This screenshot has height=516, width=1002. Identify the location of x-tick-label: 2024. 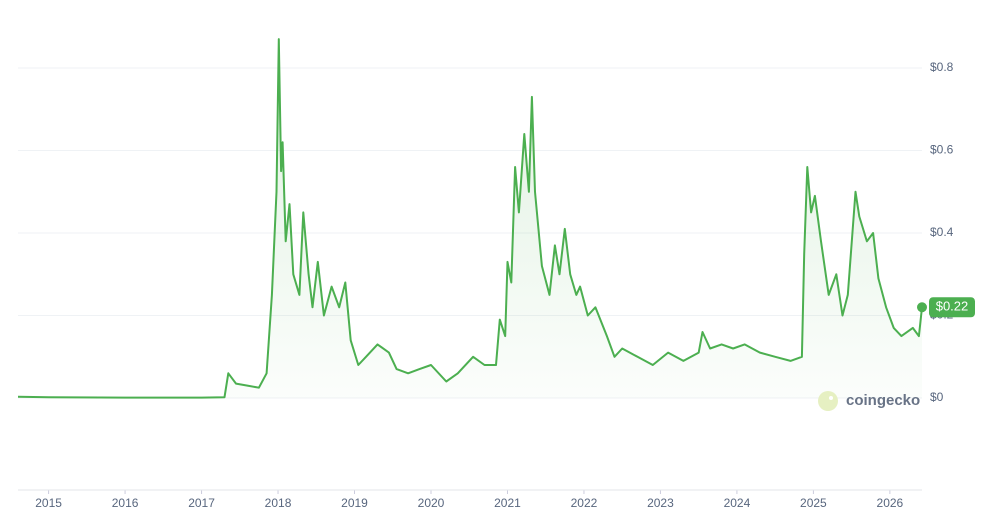
(737, 503).